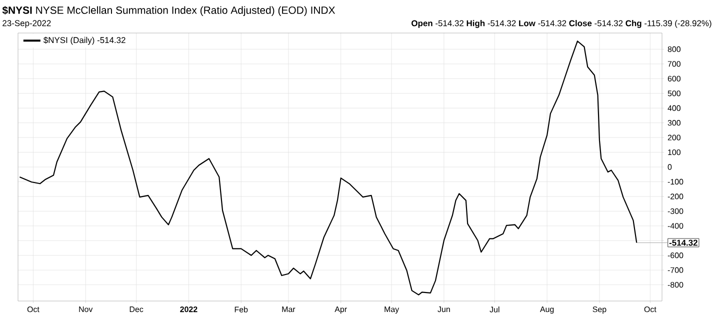 This screenshot has width=724, height=321. Describe the element at coordinates (562, 24) in the screenshot. I see `text: Open -514.32 High -514.32 Low -514.32 Close -514.32 Chg -115.39 (-28.92%)` at that location.